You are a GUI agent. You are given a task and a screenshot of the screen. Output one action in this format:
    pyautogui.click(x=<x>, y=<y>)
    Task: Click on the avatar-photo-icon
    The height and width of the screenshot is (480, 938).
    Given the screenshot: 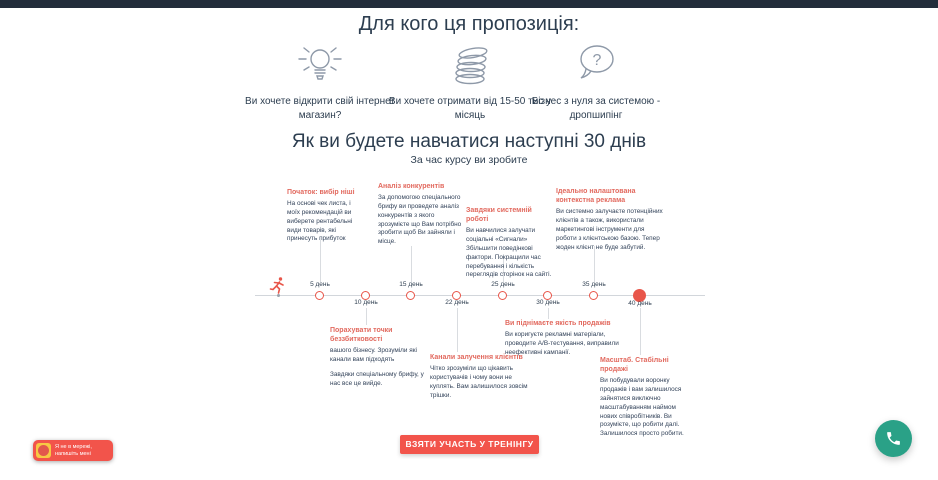 What is the action you would take?
    pyautogui.click(x=43, y=450)
    